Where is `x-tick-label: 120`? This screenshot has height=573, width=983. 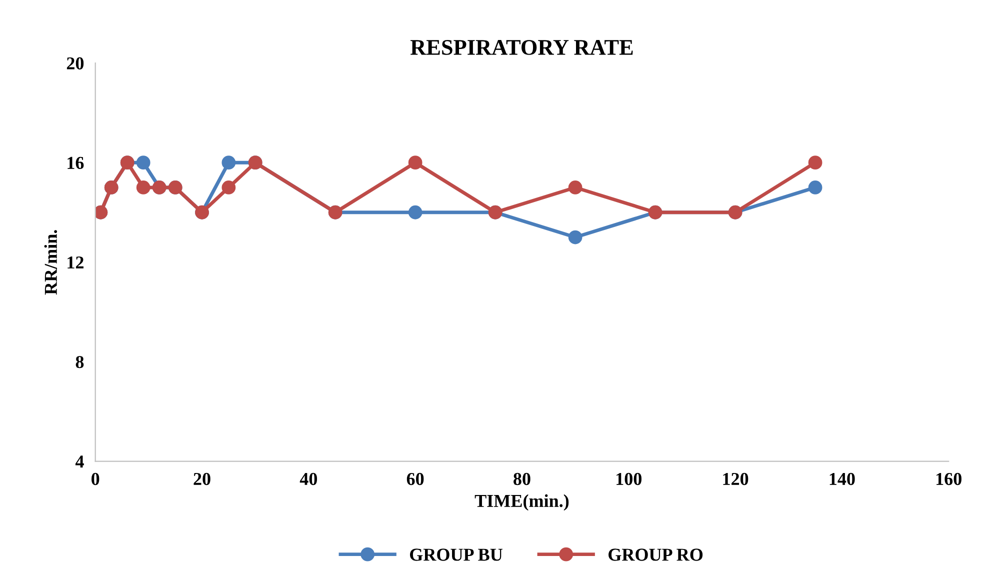 x-tick-label: 120 is located at coordinates (735, 479).